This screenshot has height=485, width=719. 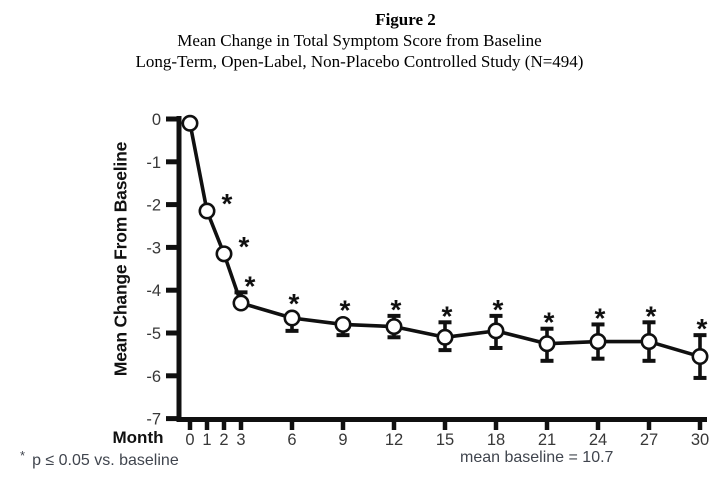 What do you see at coordinates (445, 440) in the screenshot?
I see `x-tick-label: 15` at bounding box center [445, 440].